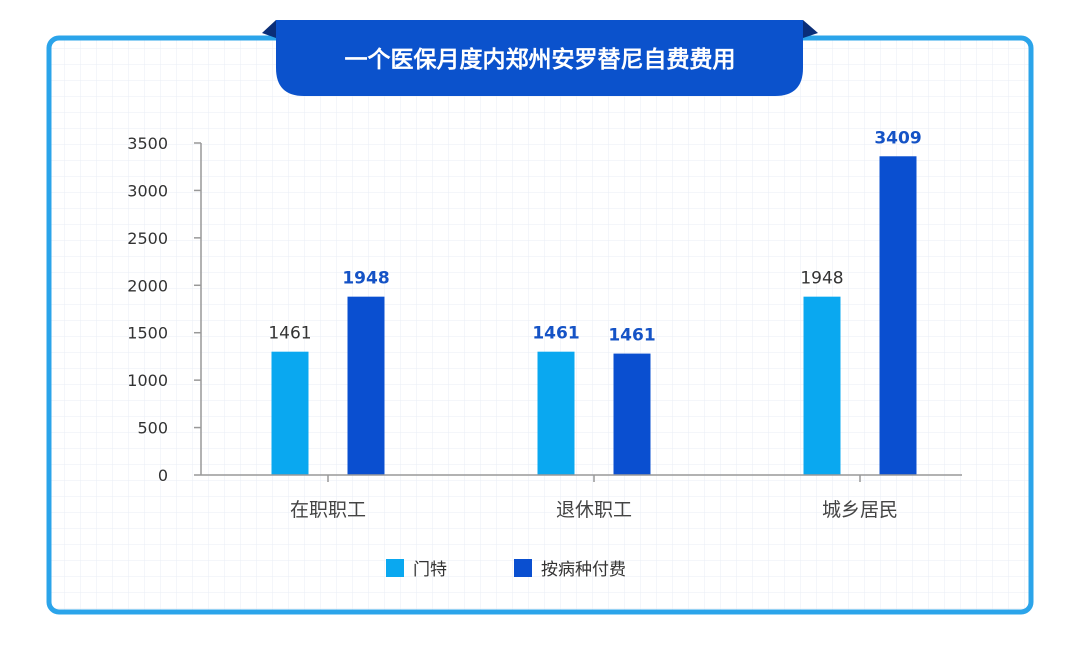  Describe the element at coordinates (506, 569) in the screenshot. I see `legend: 门特 按病种付费` at that location.